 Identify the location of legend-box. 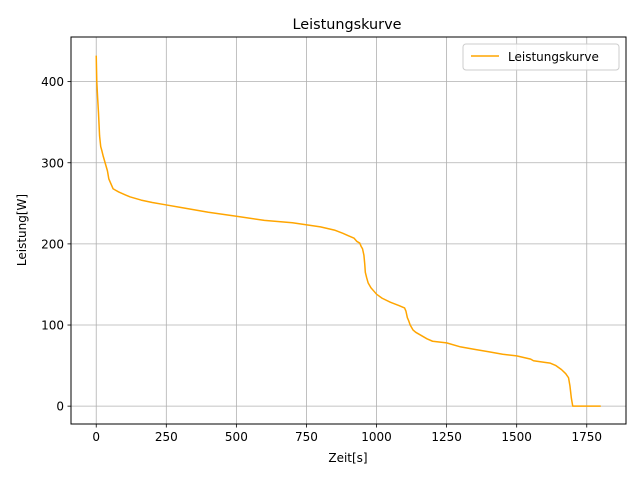
(541, 57).